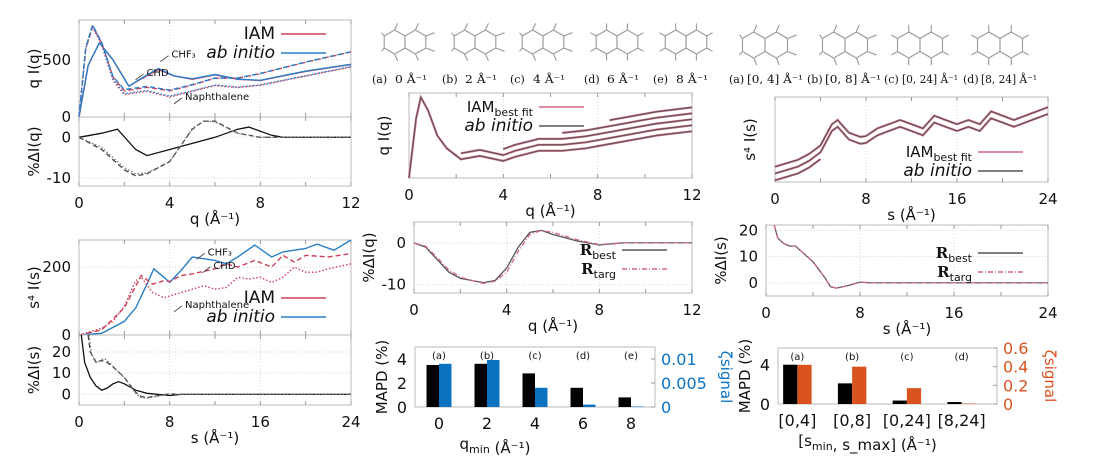 This screenshot has width=1110, height=469. Describe the element at coordinates (1047, 313) in the screenshot. I see `x-tick-label: 24` at that location.